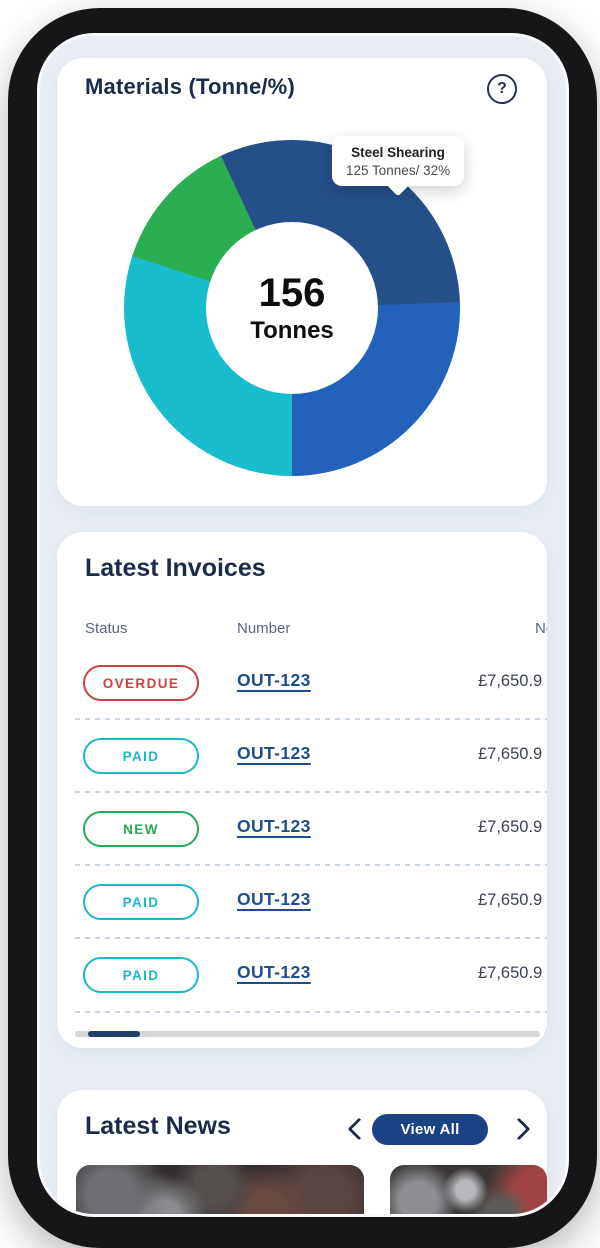 This screenshot has width=600, height=1248. Describe the element at coordinates (106, 628) in the screenshot. I see `column-header-status: Status` at that location.